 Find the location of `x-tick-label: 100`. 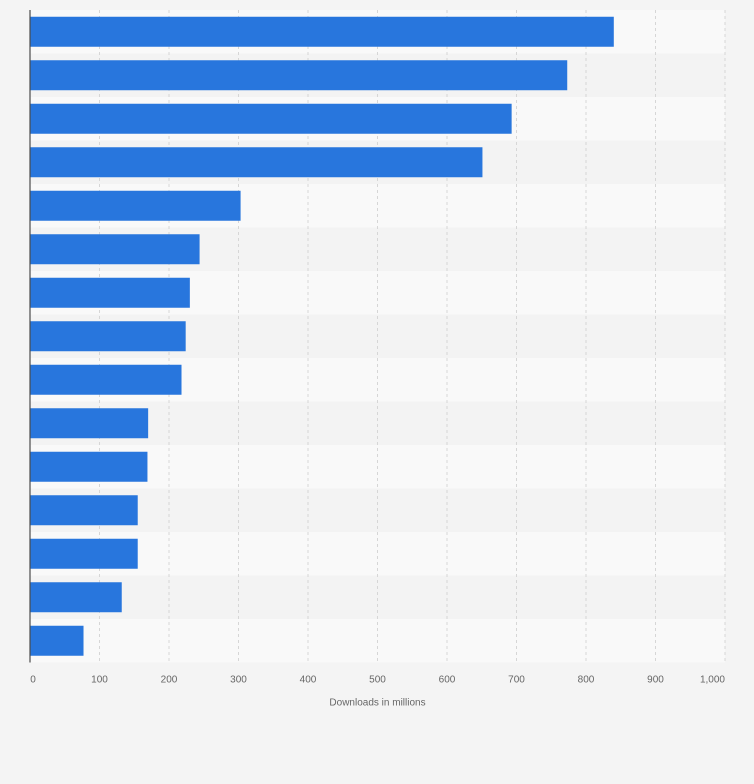

x-tick-label: 100 is located at coordinates (99, 680).